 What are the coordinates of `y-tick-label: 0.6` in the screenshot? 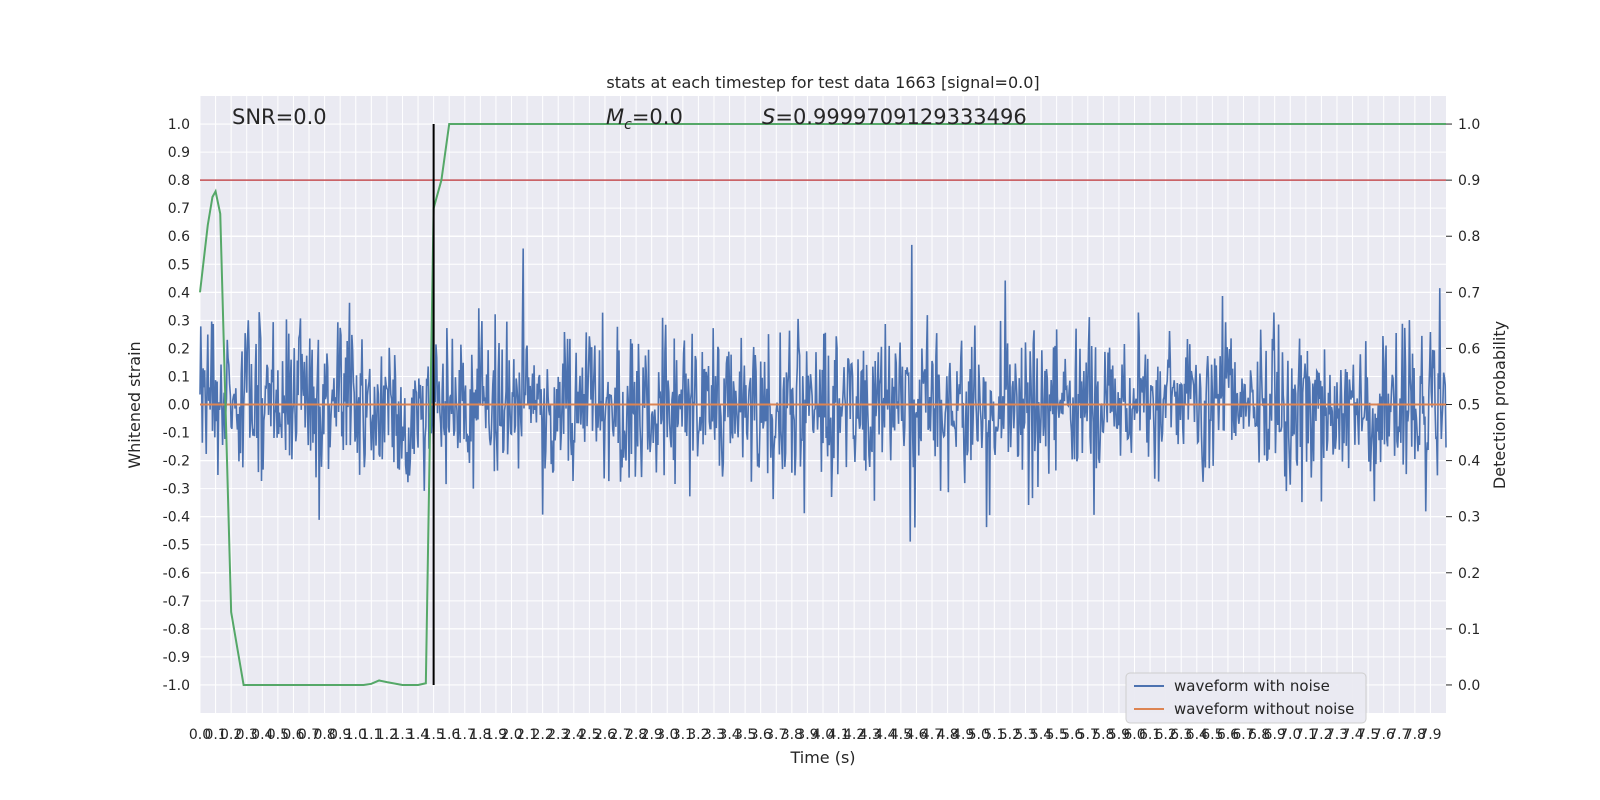 It's located at (179, 237).